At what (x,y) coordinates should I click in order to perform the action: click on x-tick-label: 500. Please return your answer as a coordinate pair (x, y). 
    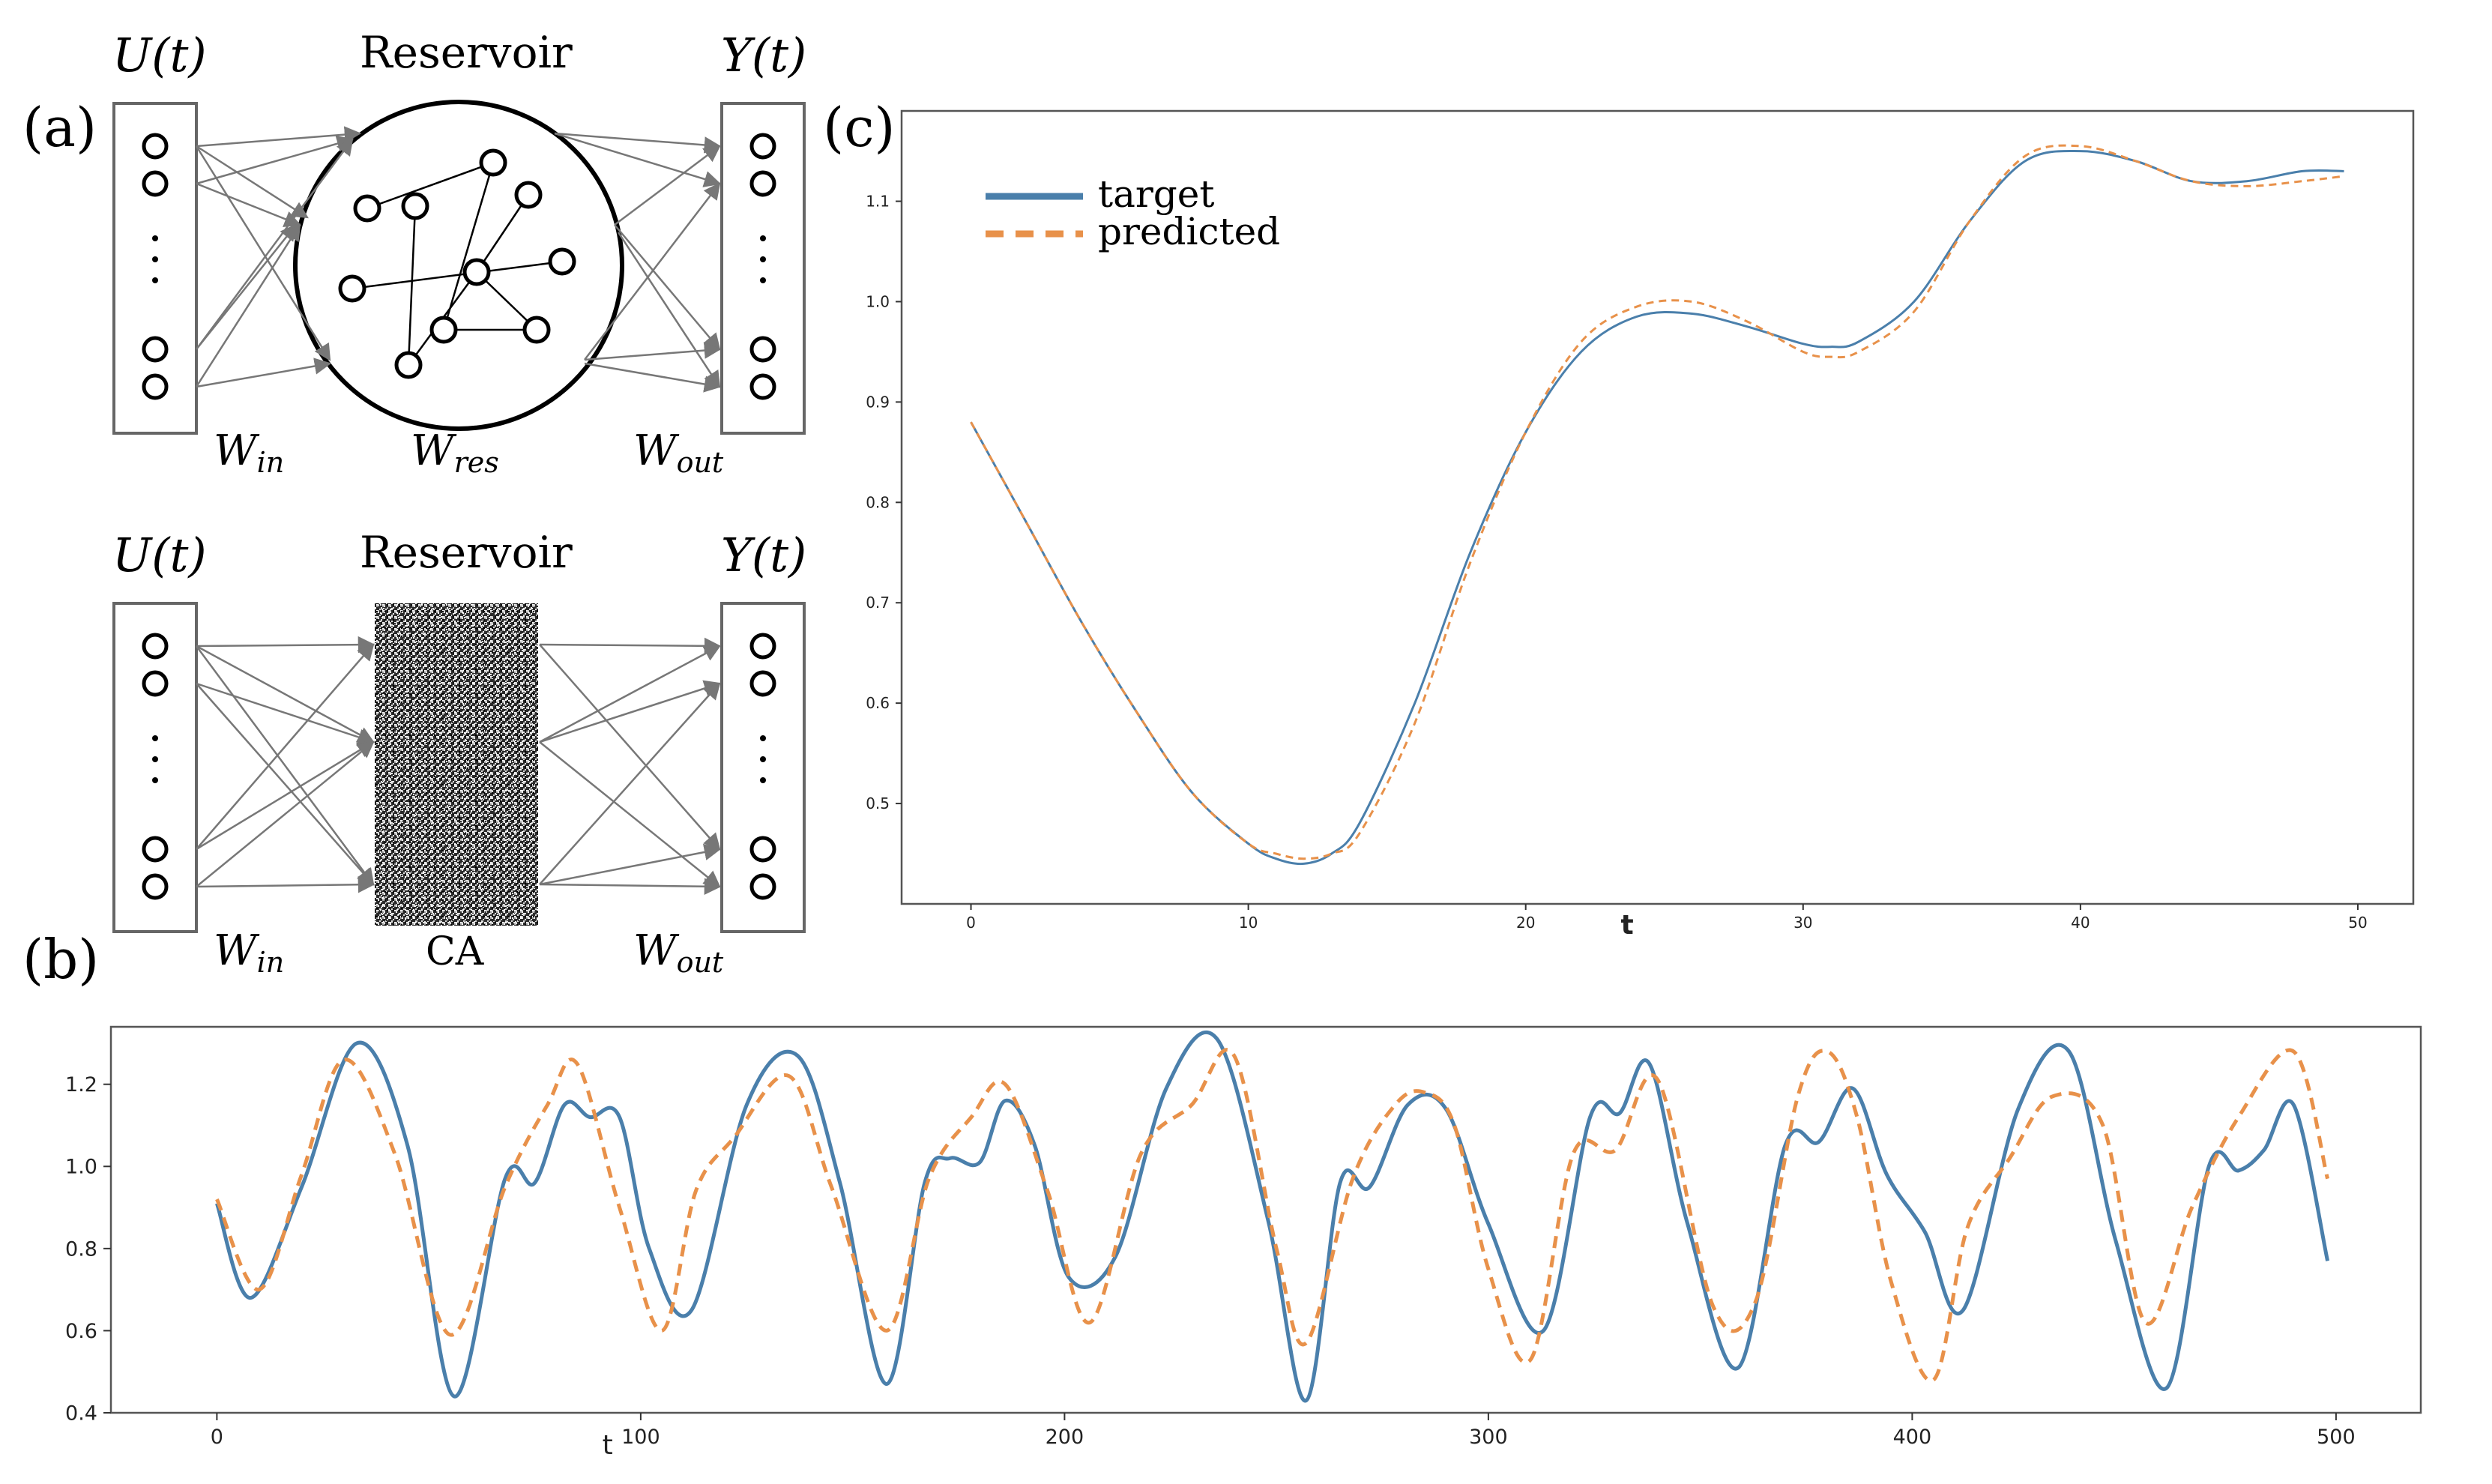
    Looking at the image, I should click on (2336, 1438).